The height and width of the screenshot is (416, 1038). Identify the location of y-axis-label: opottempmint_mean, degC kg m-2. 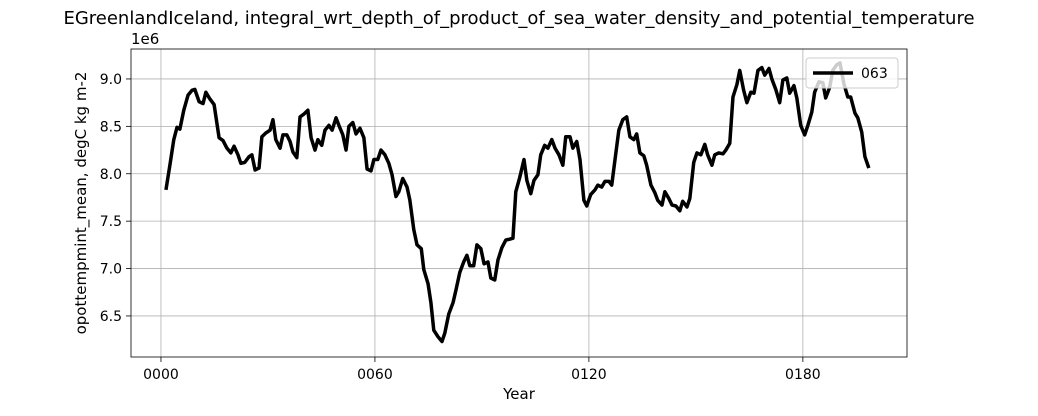
(81, 203).